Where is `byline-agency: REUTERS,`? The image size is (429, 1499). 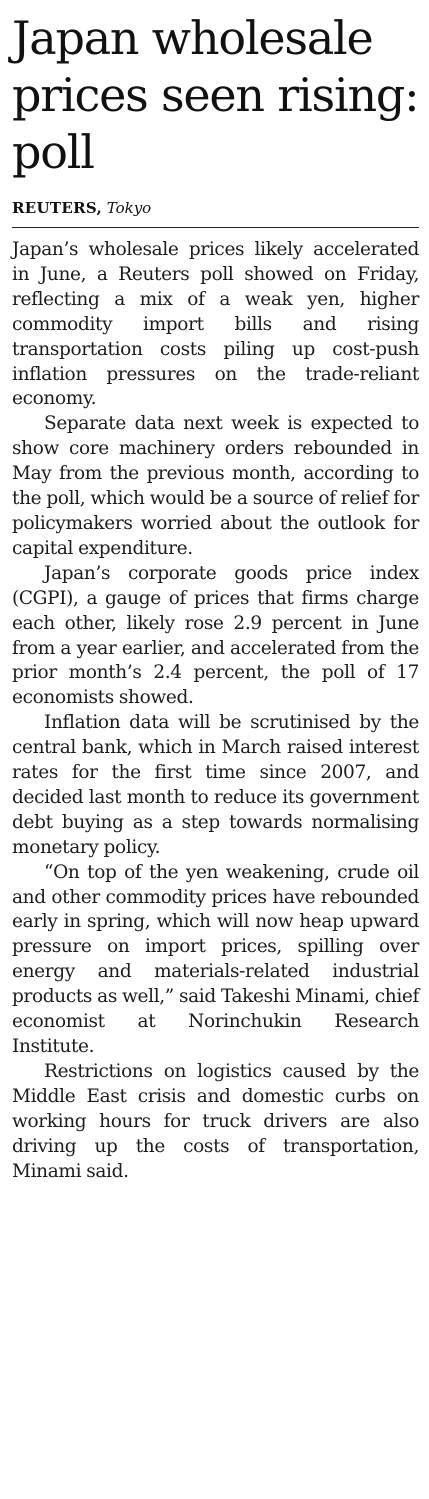
byline-agency: REUTERS, is located at coordinates (57, 208).